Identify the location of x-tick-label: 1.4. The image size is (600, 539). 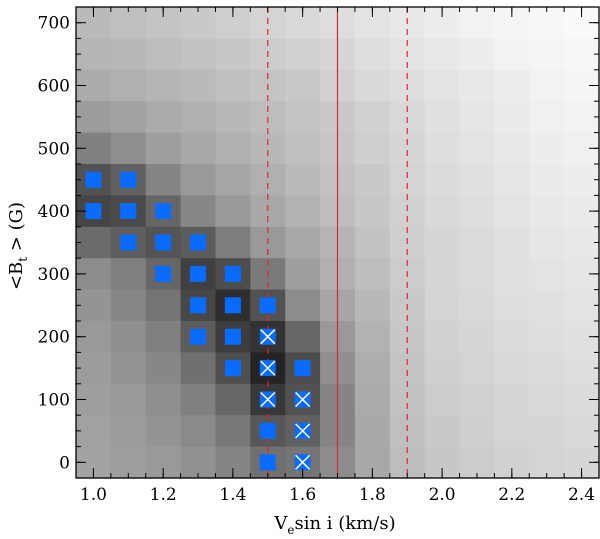
(232, 495).